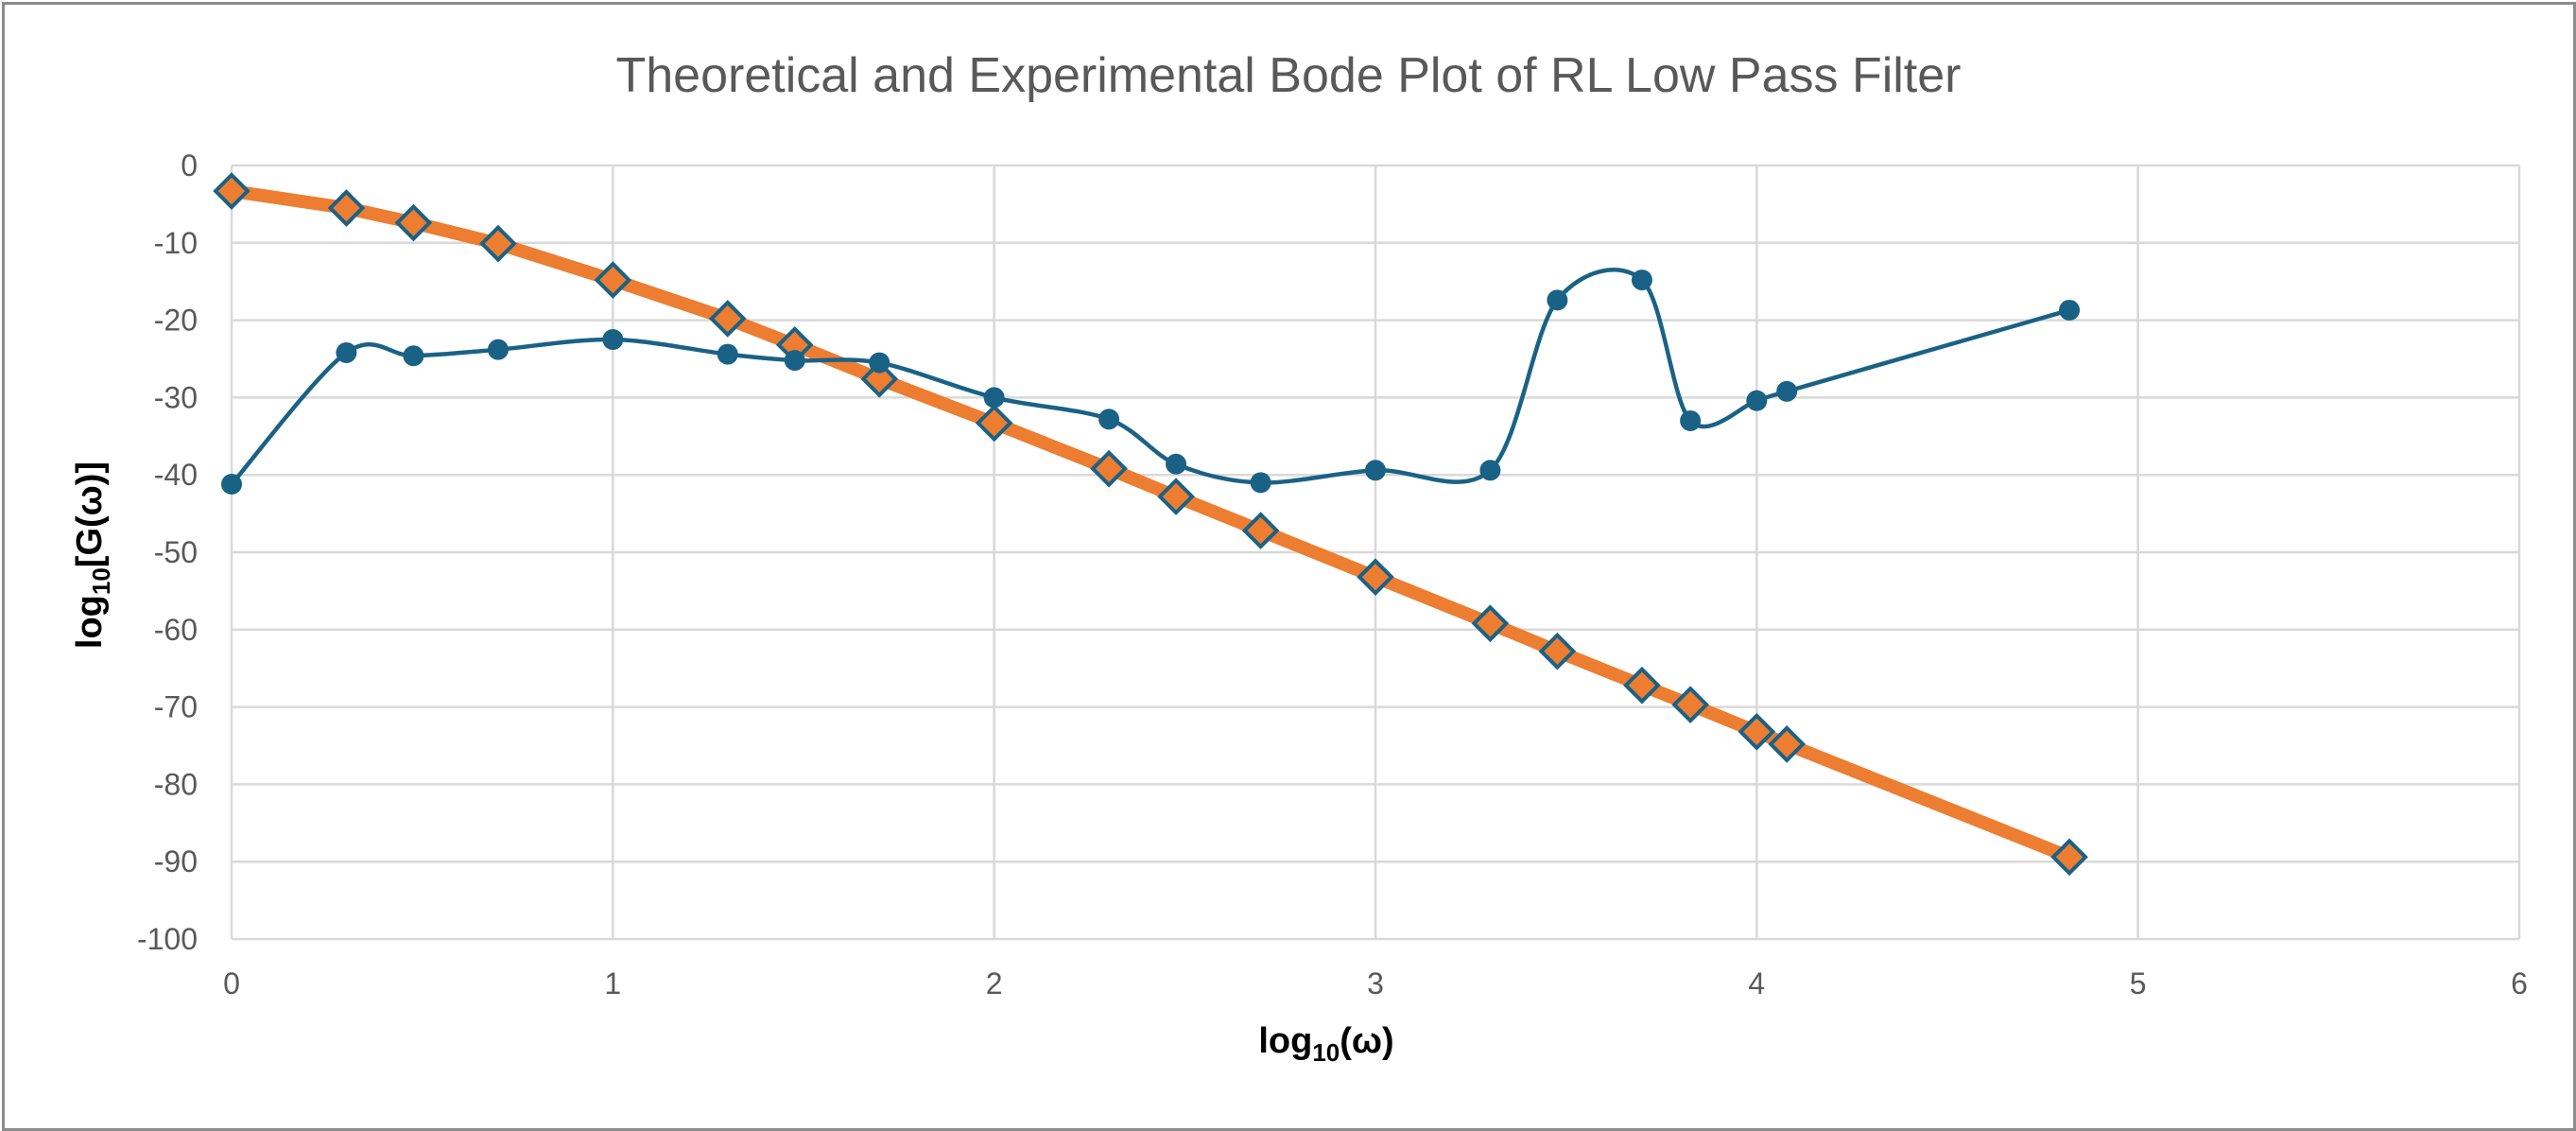 This screenshot has width=2576, height=1131. I want to click on y-tick-label: -100, so click(167, 939).